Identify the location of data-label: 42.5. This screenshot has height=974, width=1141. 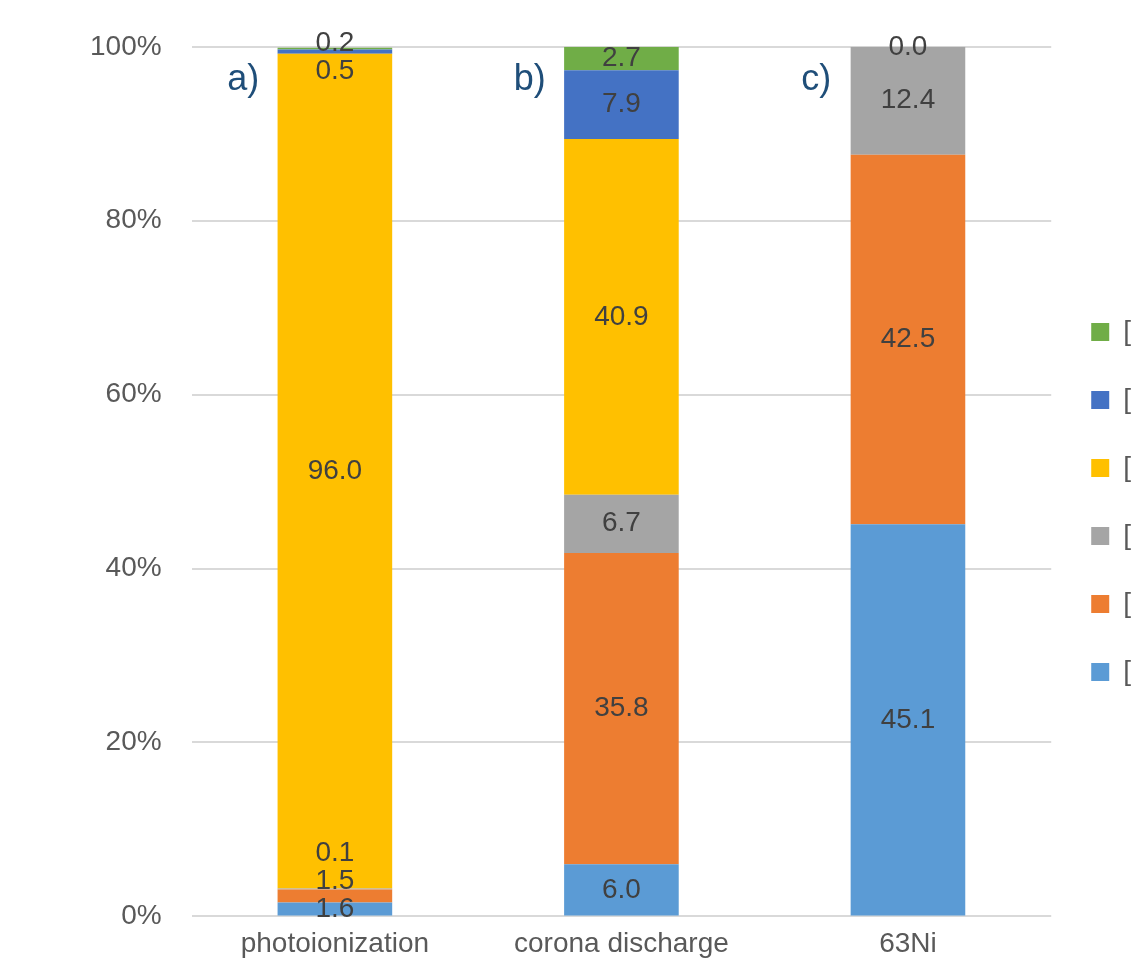
(908, 338).